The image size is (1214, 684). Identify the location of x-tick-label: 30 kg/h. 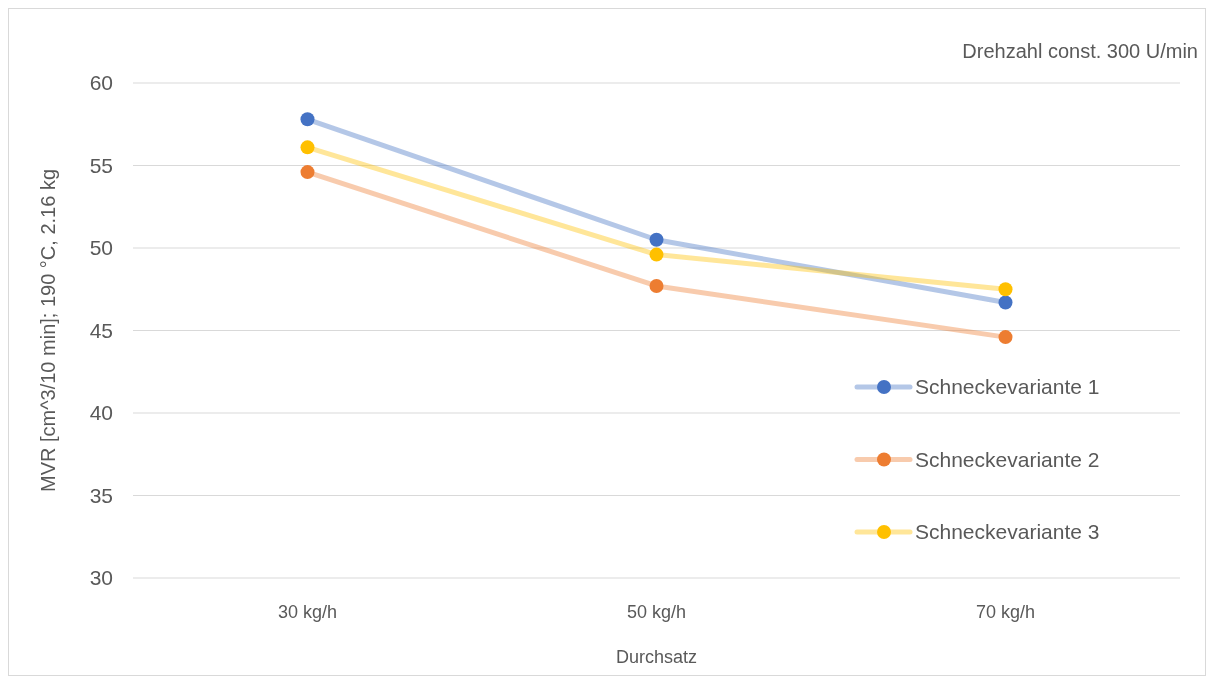
(307, 612).